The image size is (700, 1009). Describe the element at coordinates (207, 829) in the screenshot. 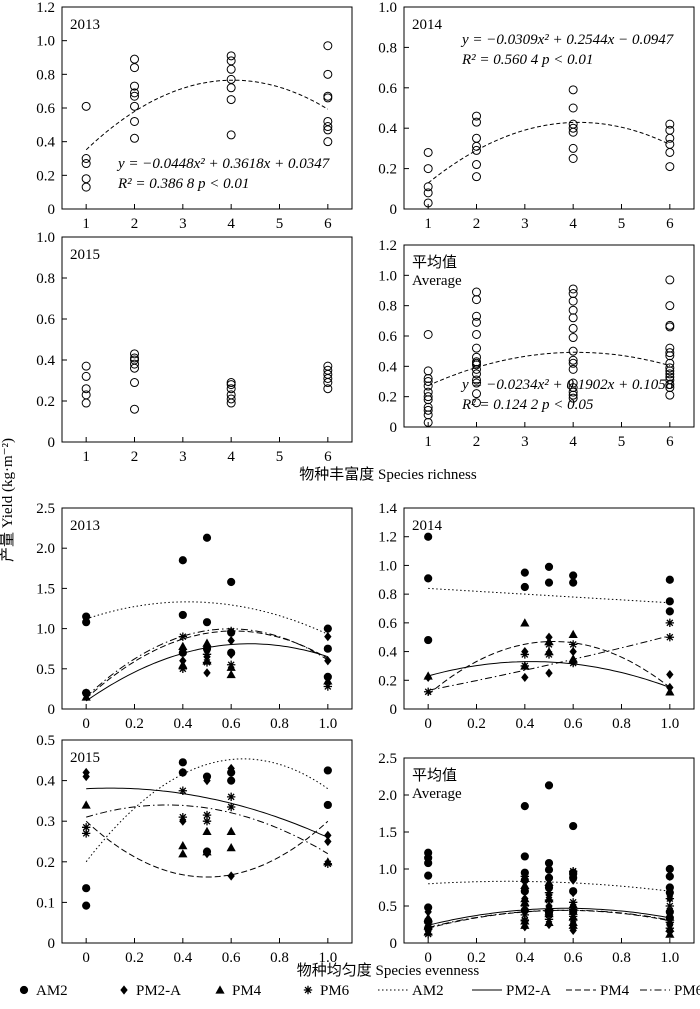

I see `fit-curve-pm6` at that location.